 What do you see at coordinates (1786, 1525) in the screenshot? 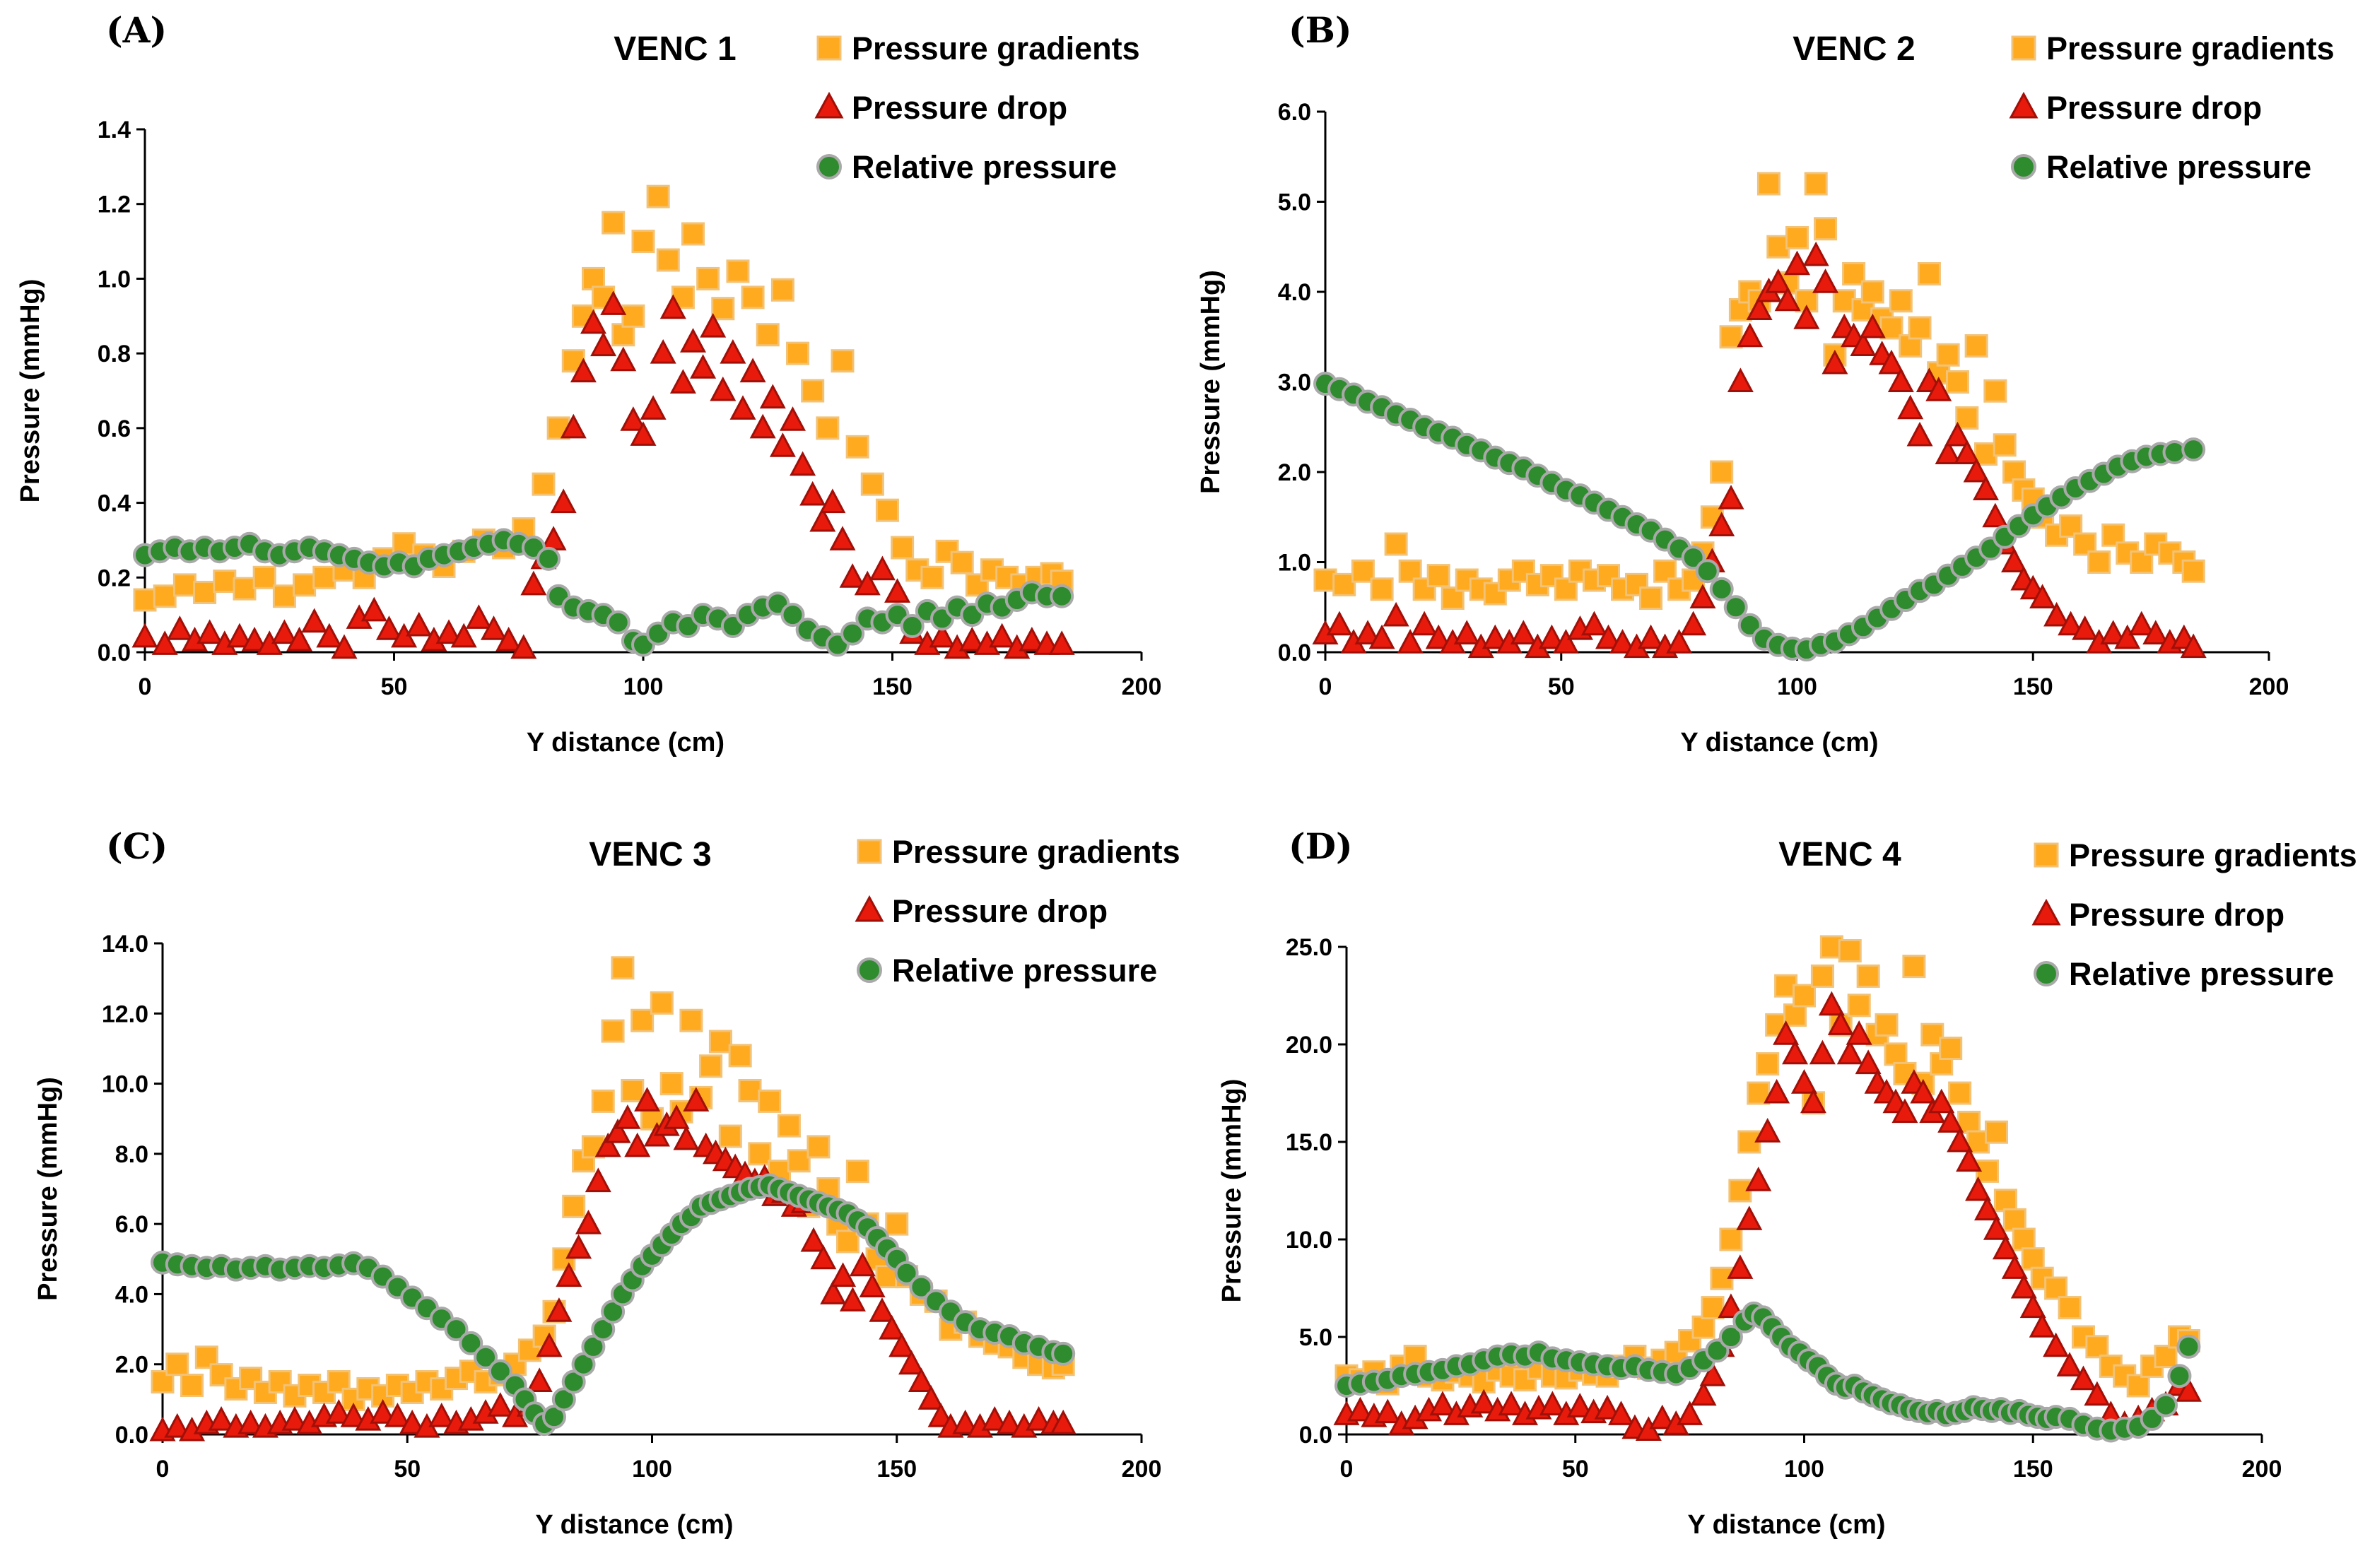
I see `x-axis-label: Y distance (cm)` at bounding box center [1786, 1525].